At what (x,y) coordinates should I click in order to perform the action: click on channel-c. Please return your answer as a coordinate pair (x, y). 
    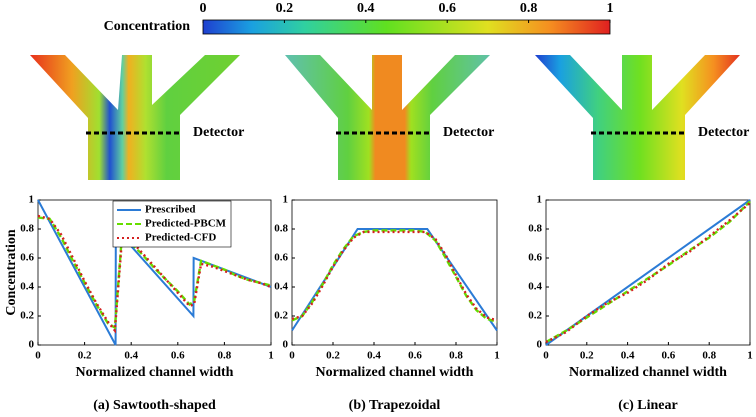
    Looking at the image, I should click on (637, 117).